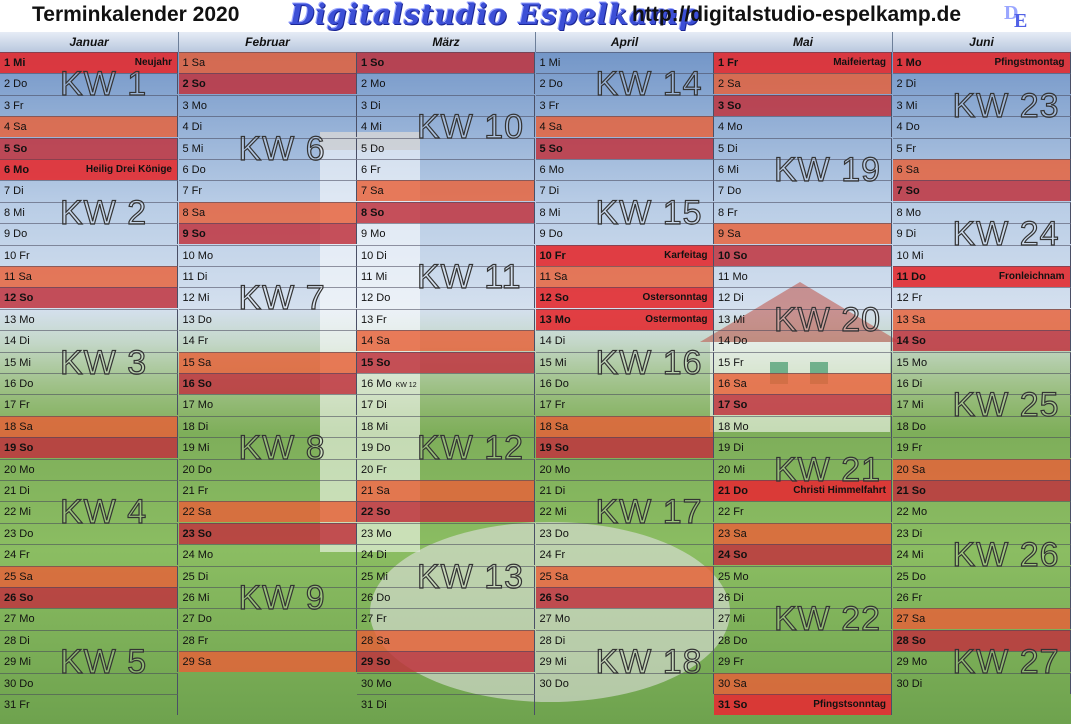 This screenshot has width=1071, height=724. I want to click on day-cell: 24 Mi, so click(981, 555).